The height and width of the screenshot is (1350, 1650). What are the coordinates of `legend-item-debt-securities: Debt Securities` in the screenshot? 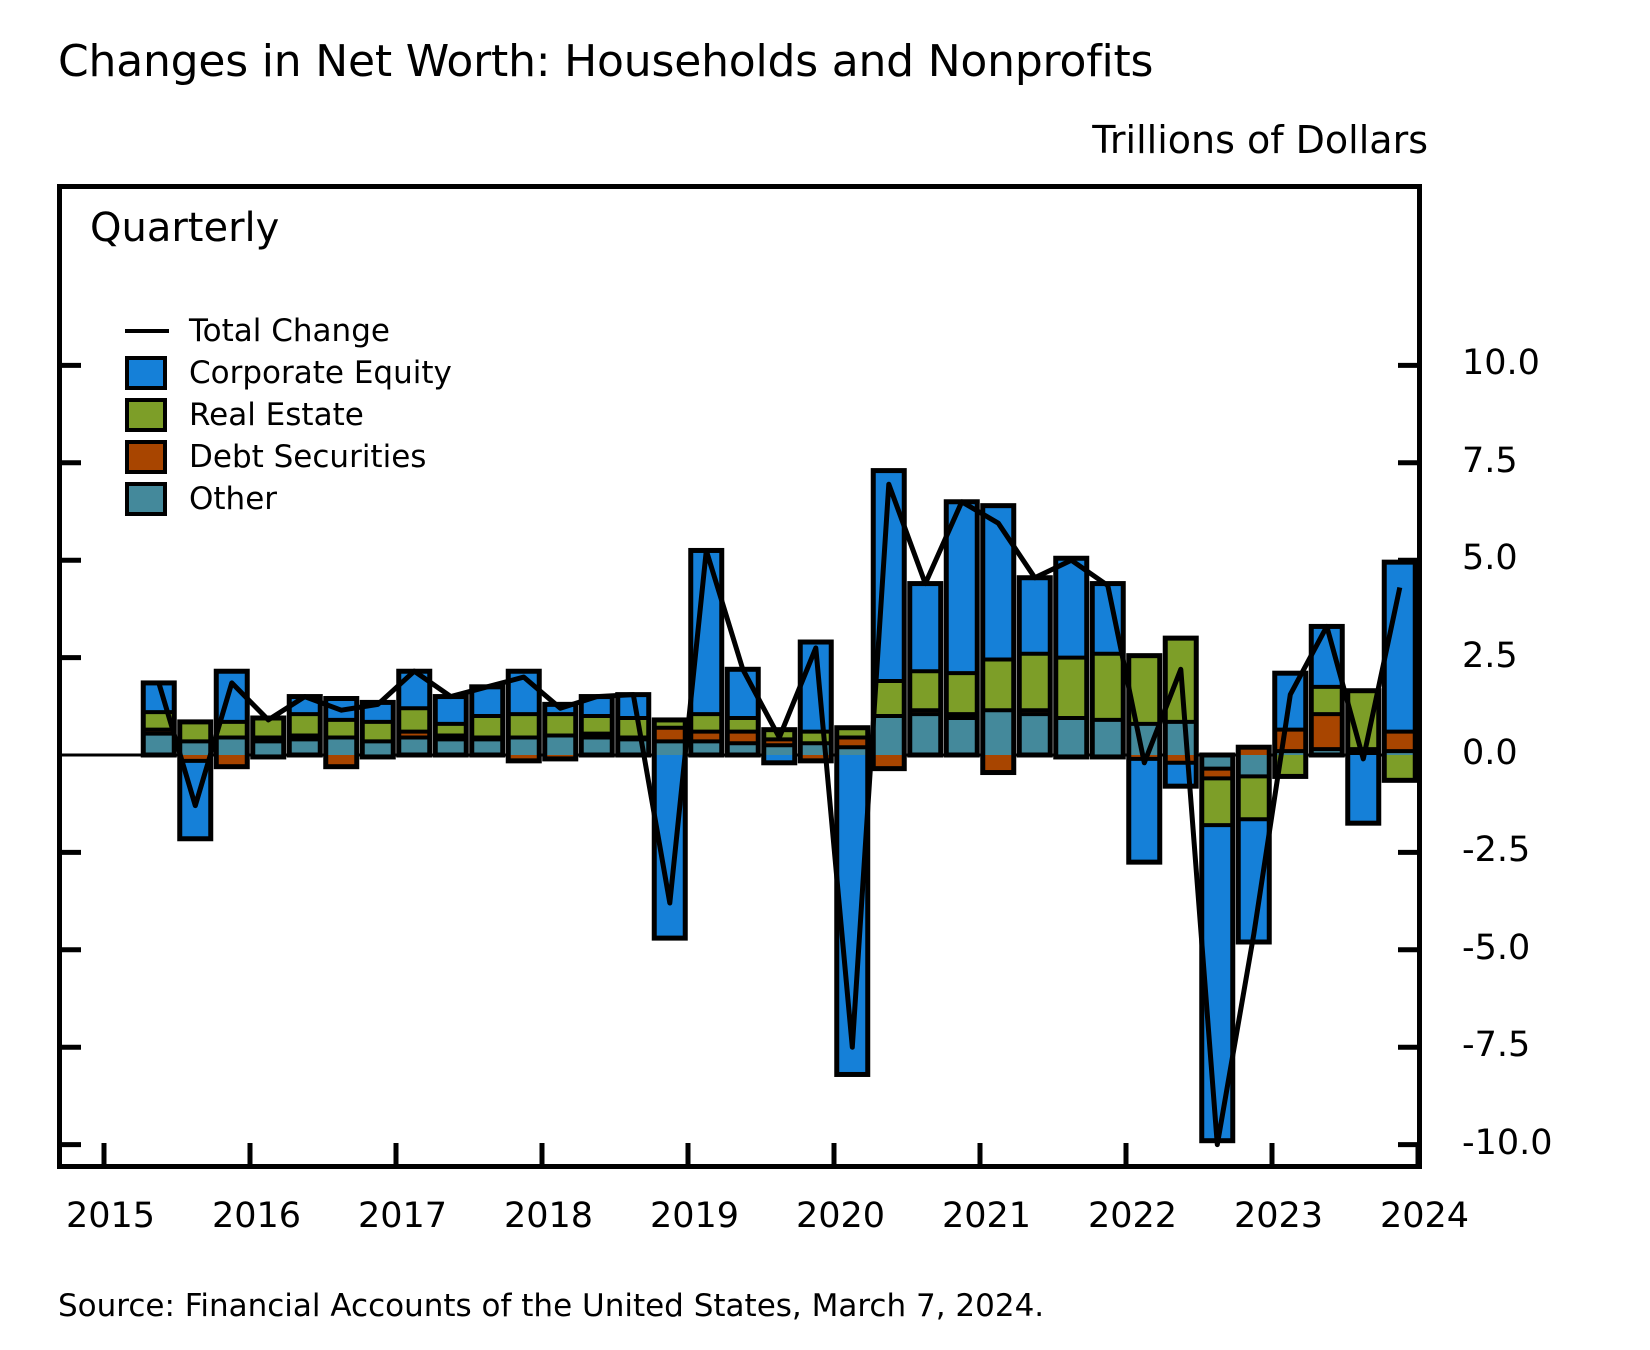 It's located at (288, 457).